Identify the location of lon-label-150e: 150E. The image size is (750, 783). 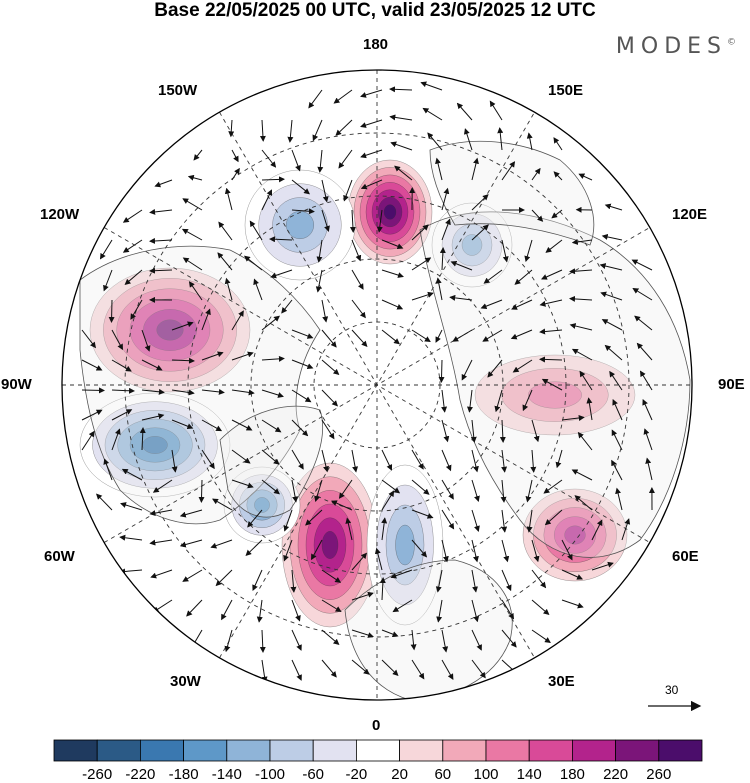
(566, 90).